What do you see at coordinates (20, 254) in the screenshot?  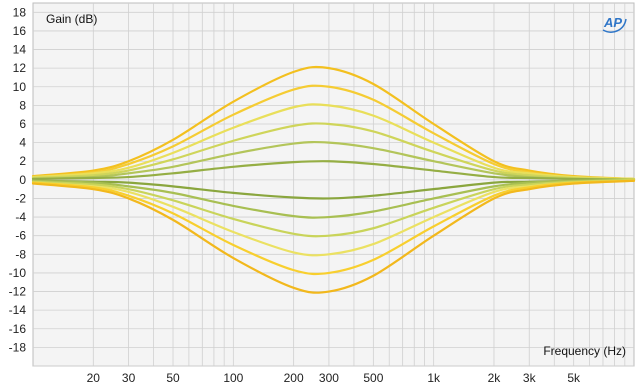 I see `y-tick-label: -8` at bounding box center [20, 254].